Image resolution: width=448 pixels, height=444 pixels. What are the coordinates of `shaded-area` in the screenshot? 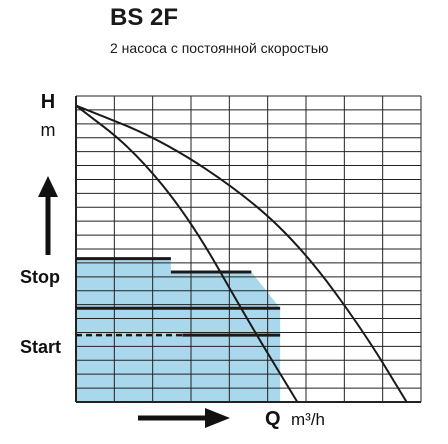 It's located at (178, 330).